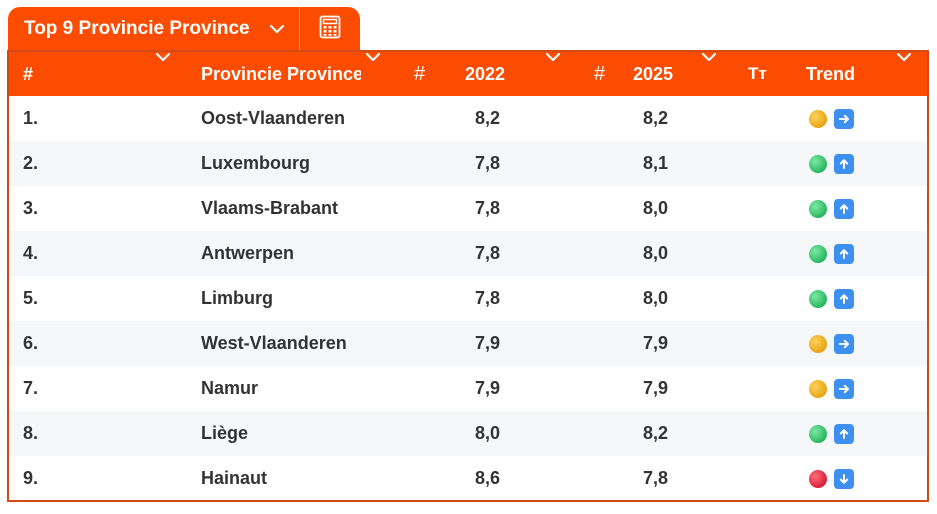  I want to click on cell-2025: 7,8, so click(656, 478).